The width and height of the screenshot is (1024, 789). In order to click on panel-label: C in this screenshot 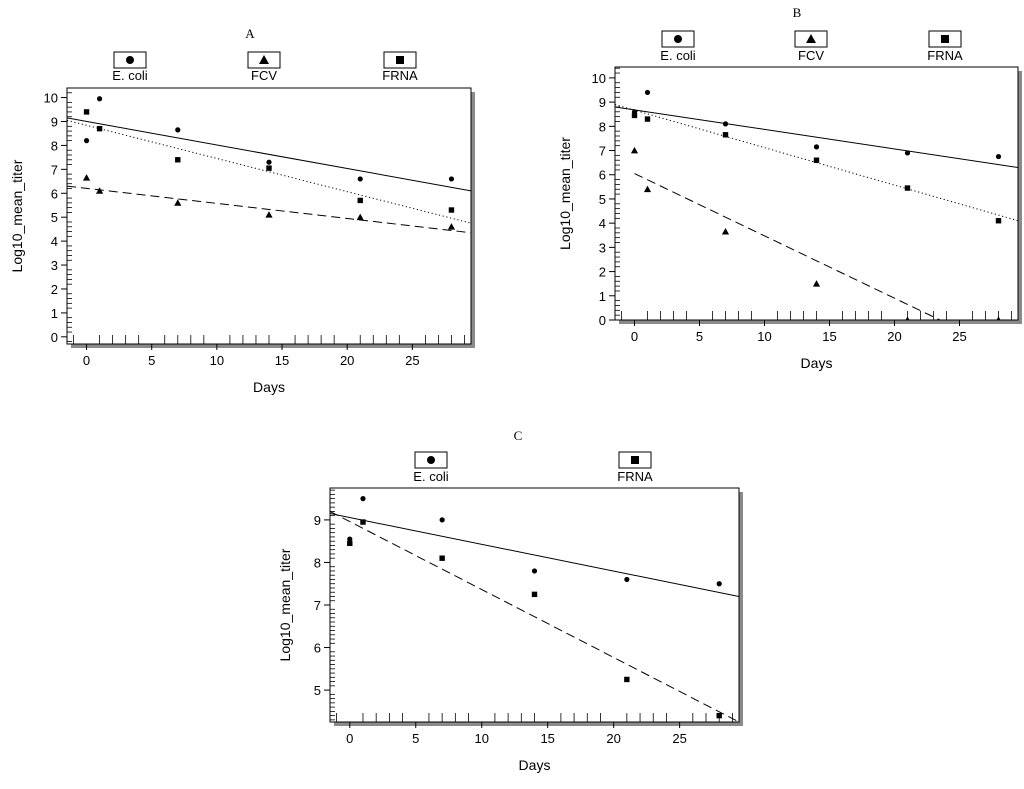, I will do `click(518, 435)`.